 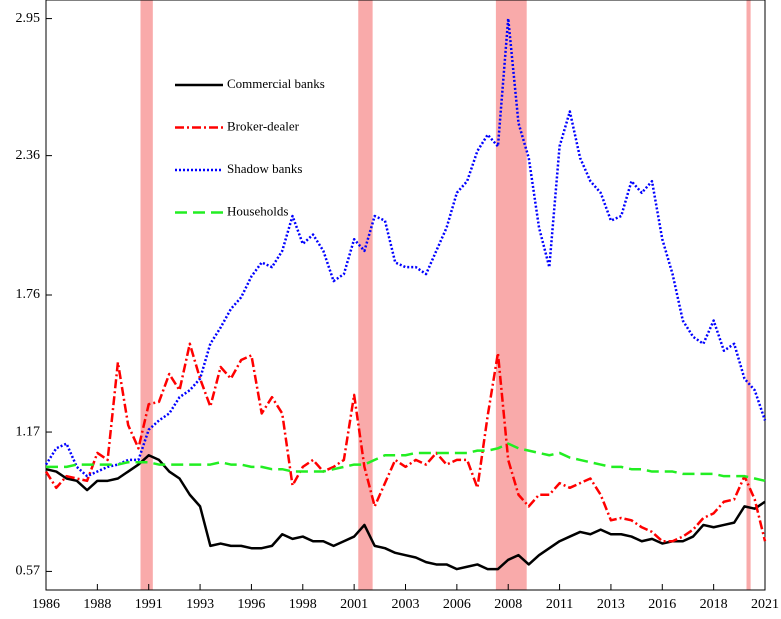 I want to click on y-tick-label: 0.57, so click(x=28, y=571).